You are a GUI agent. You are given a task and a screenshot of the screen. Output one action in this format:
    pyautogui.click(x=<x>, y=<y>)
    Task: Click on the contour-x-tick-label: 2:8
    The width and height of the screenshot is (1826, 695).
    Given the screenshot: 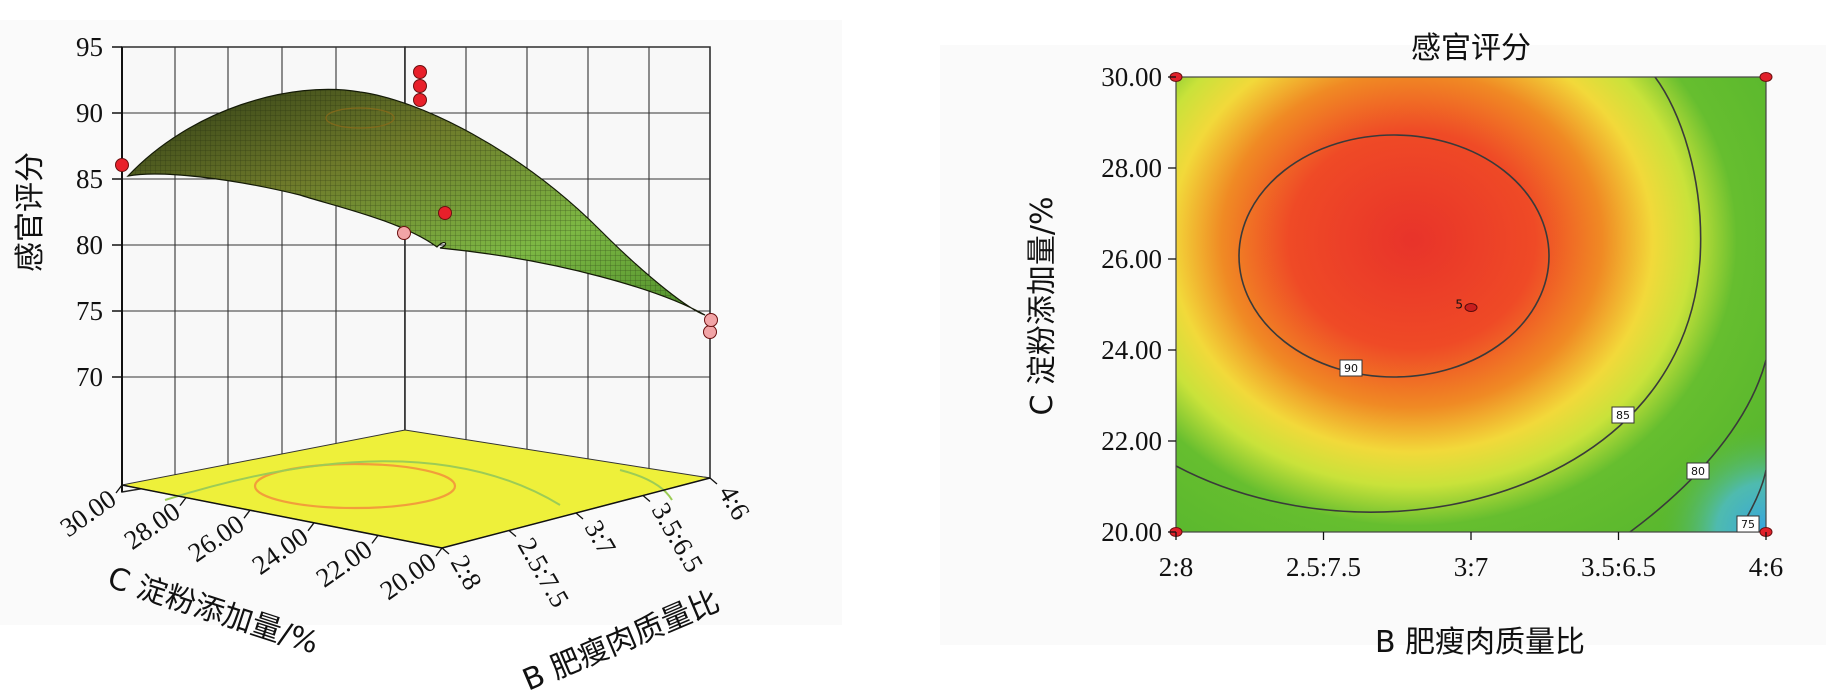 What is the action you would take?
    pyautogui.click(x=1176, y=567)
    